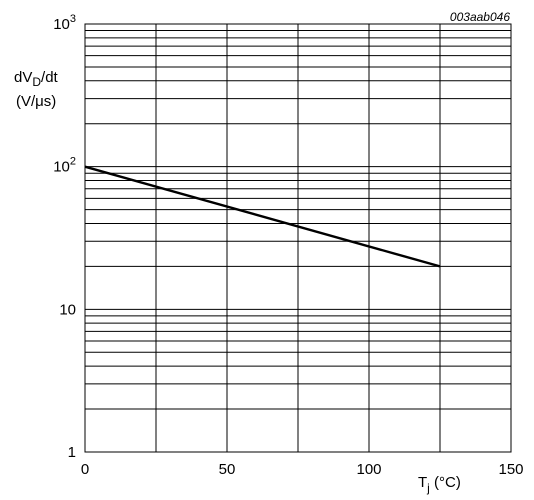 This screenshot has height=500, width=534. Describe the element at coordinates (227, 469) in the screenshot. I see `x-tick-label: 50` at that location.